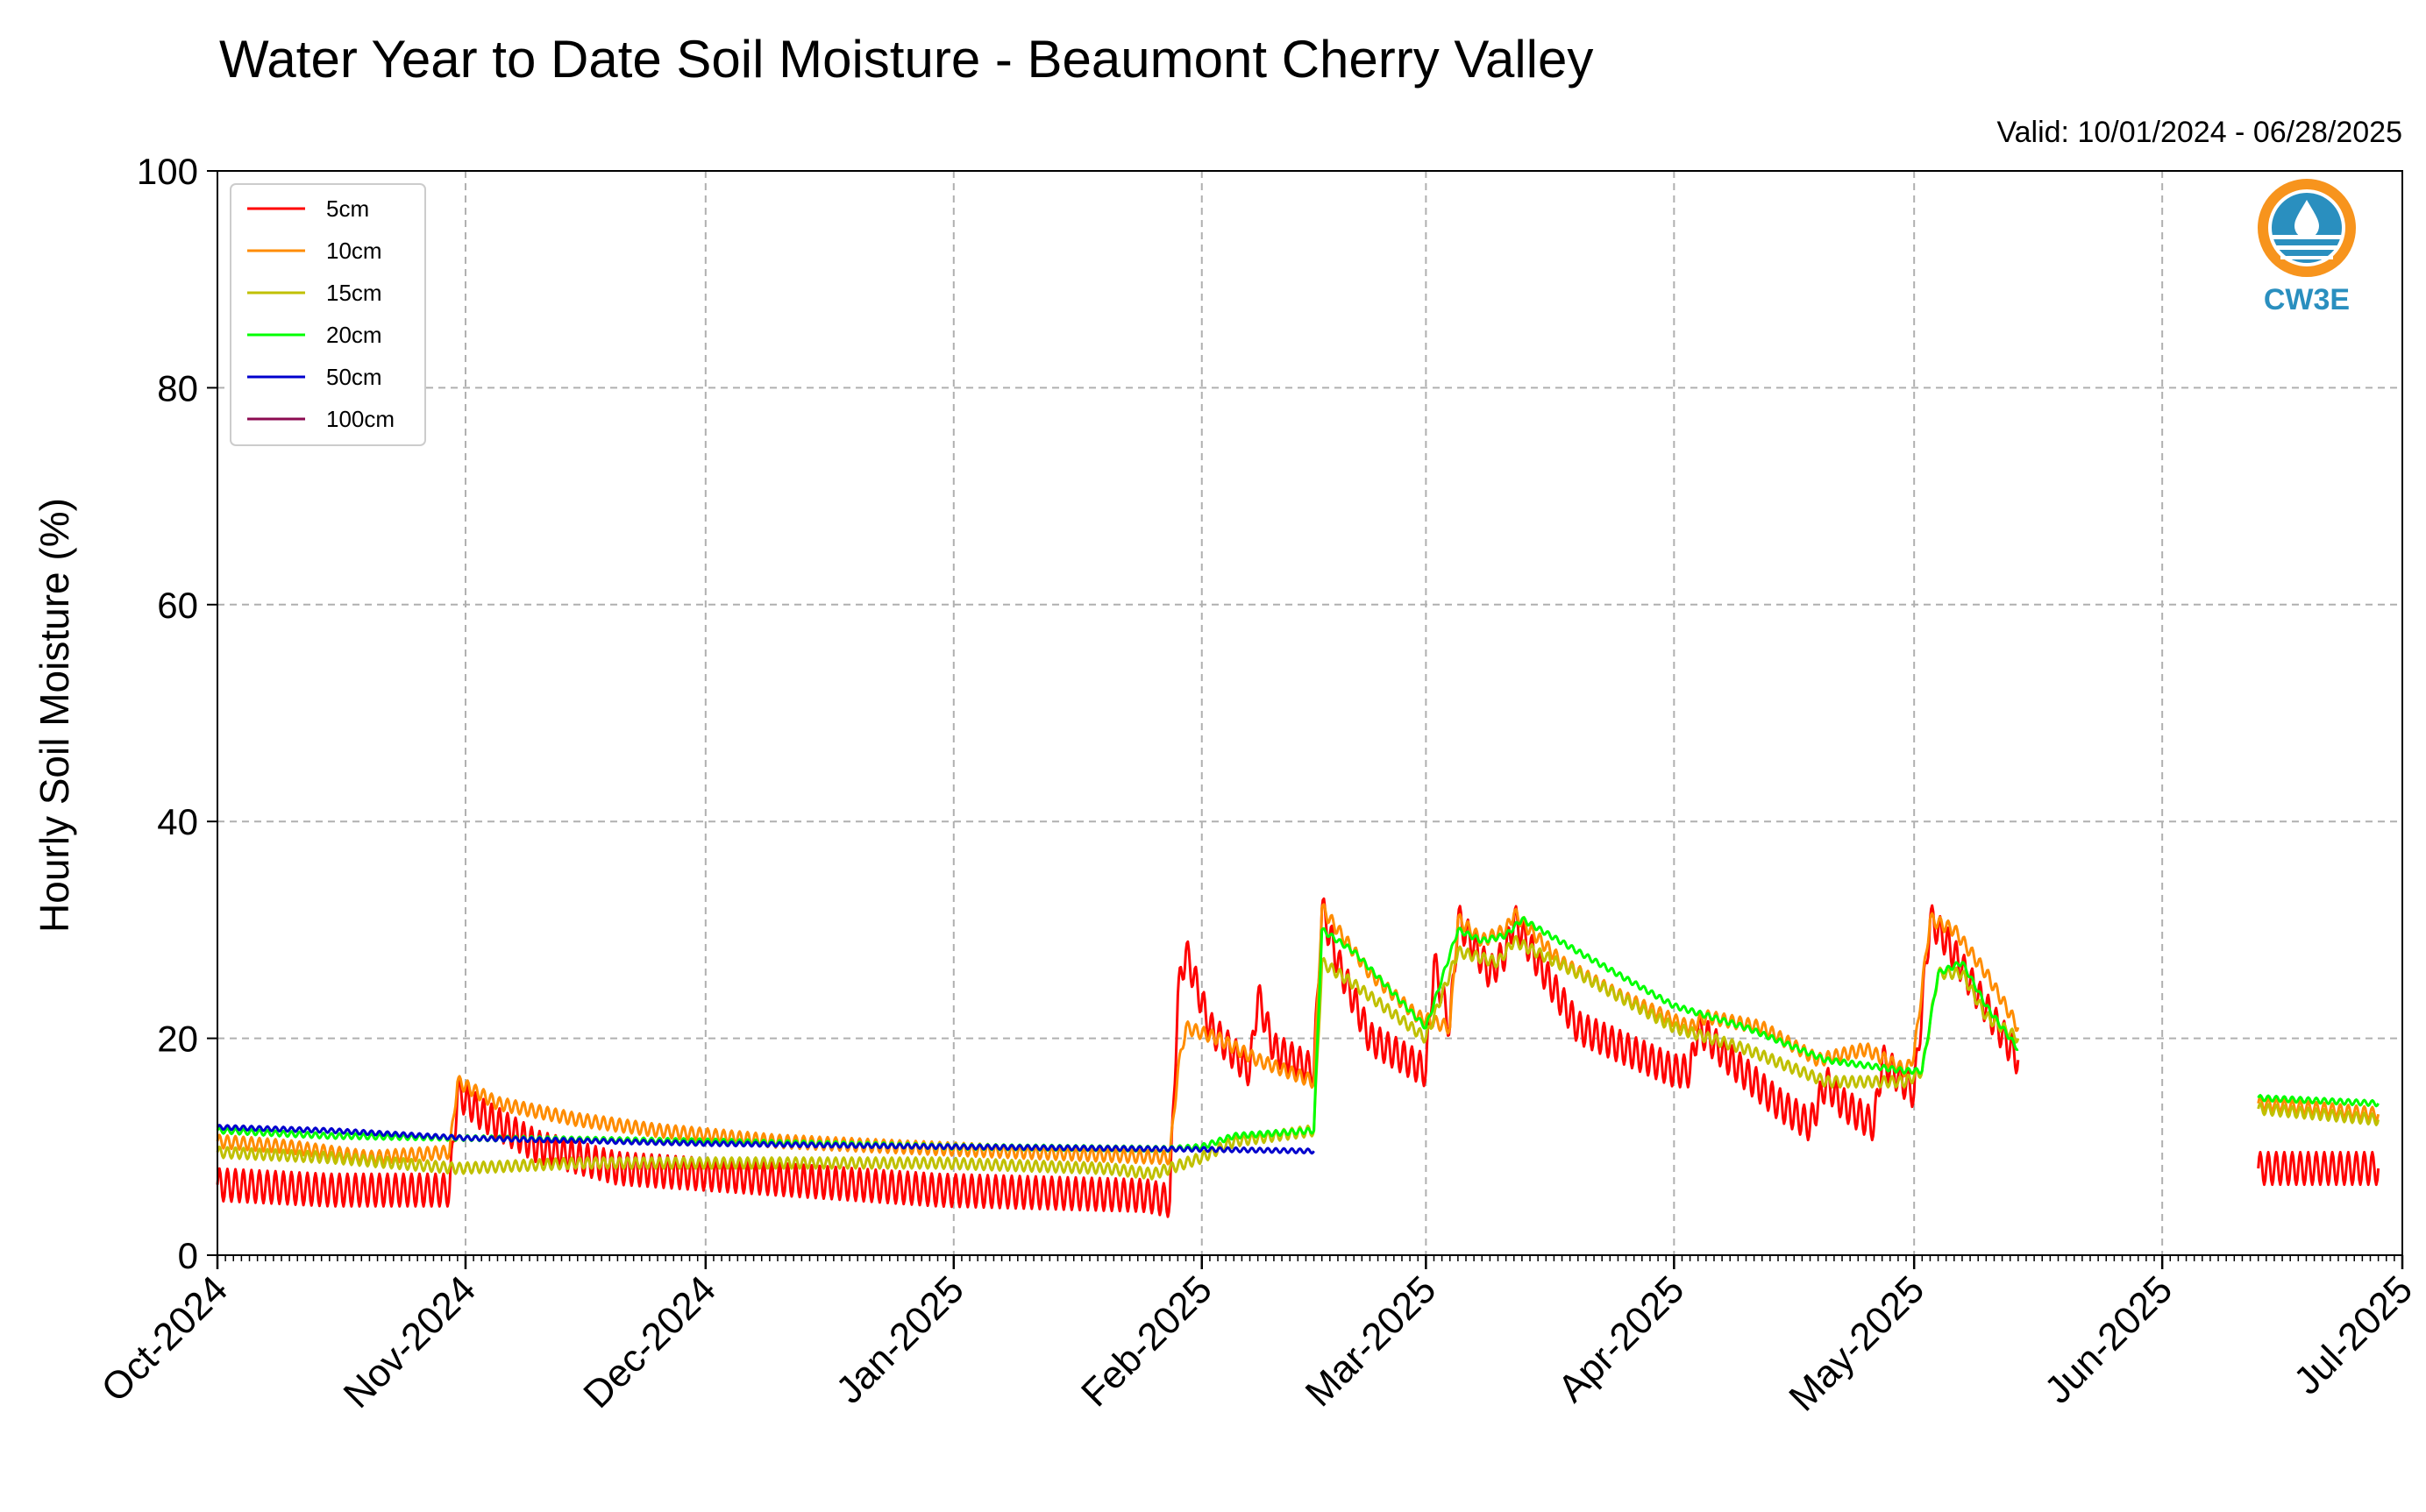  What do you see at coordinates (2318, 1169) in the screenshot?
I see `series-line-5cm` at bounding box center [2318, 1169].